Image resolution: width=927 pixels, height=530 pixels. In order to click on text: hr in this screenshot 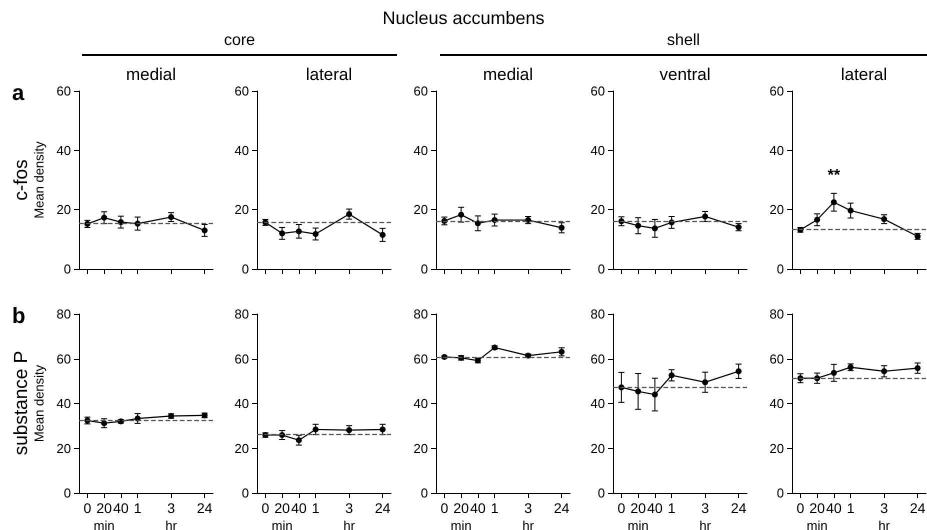, I will do `click(884, 524)`.